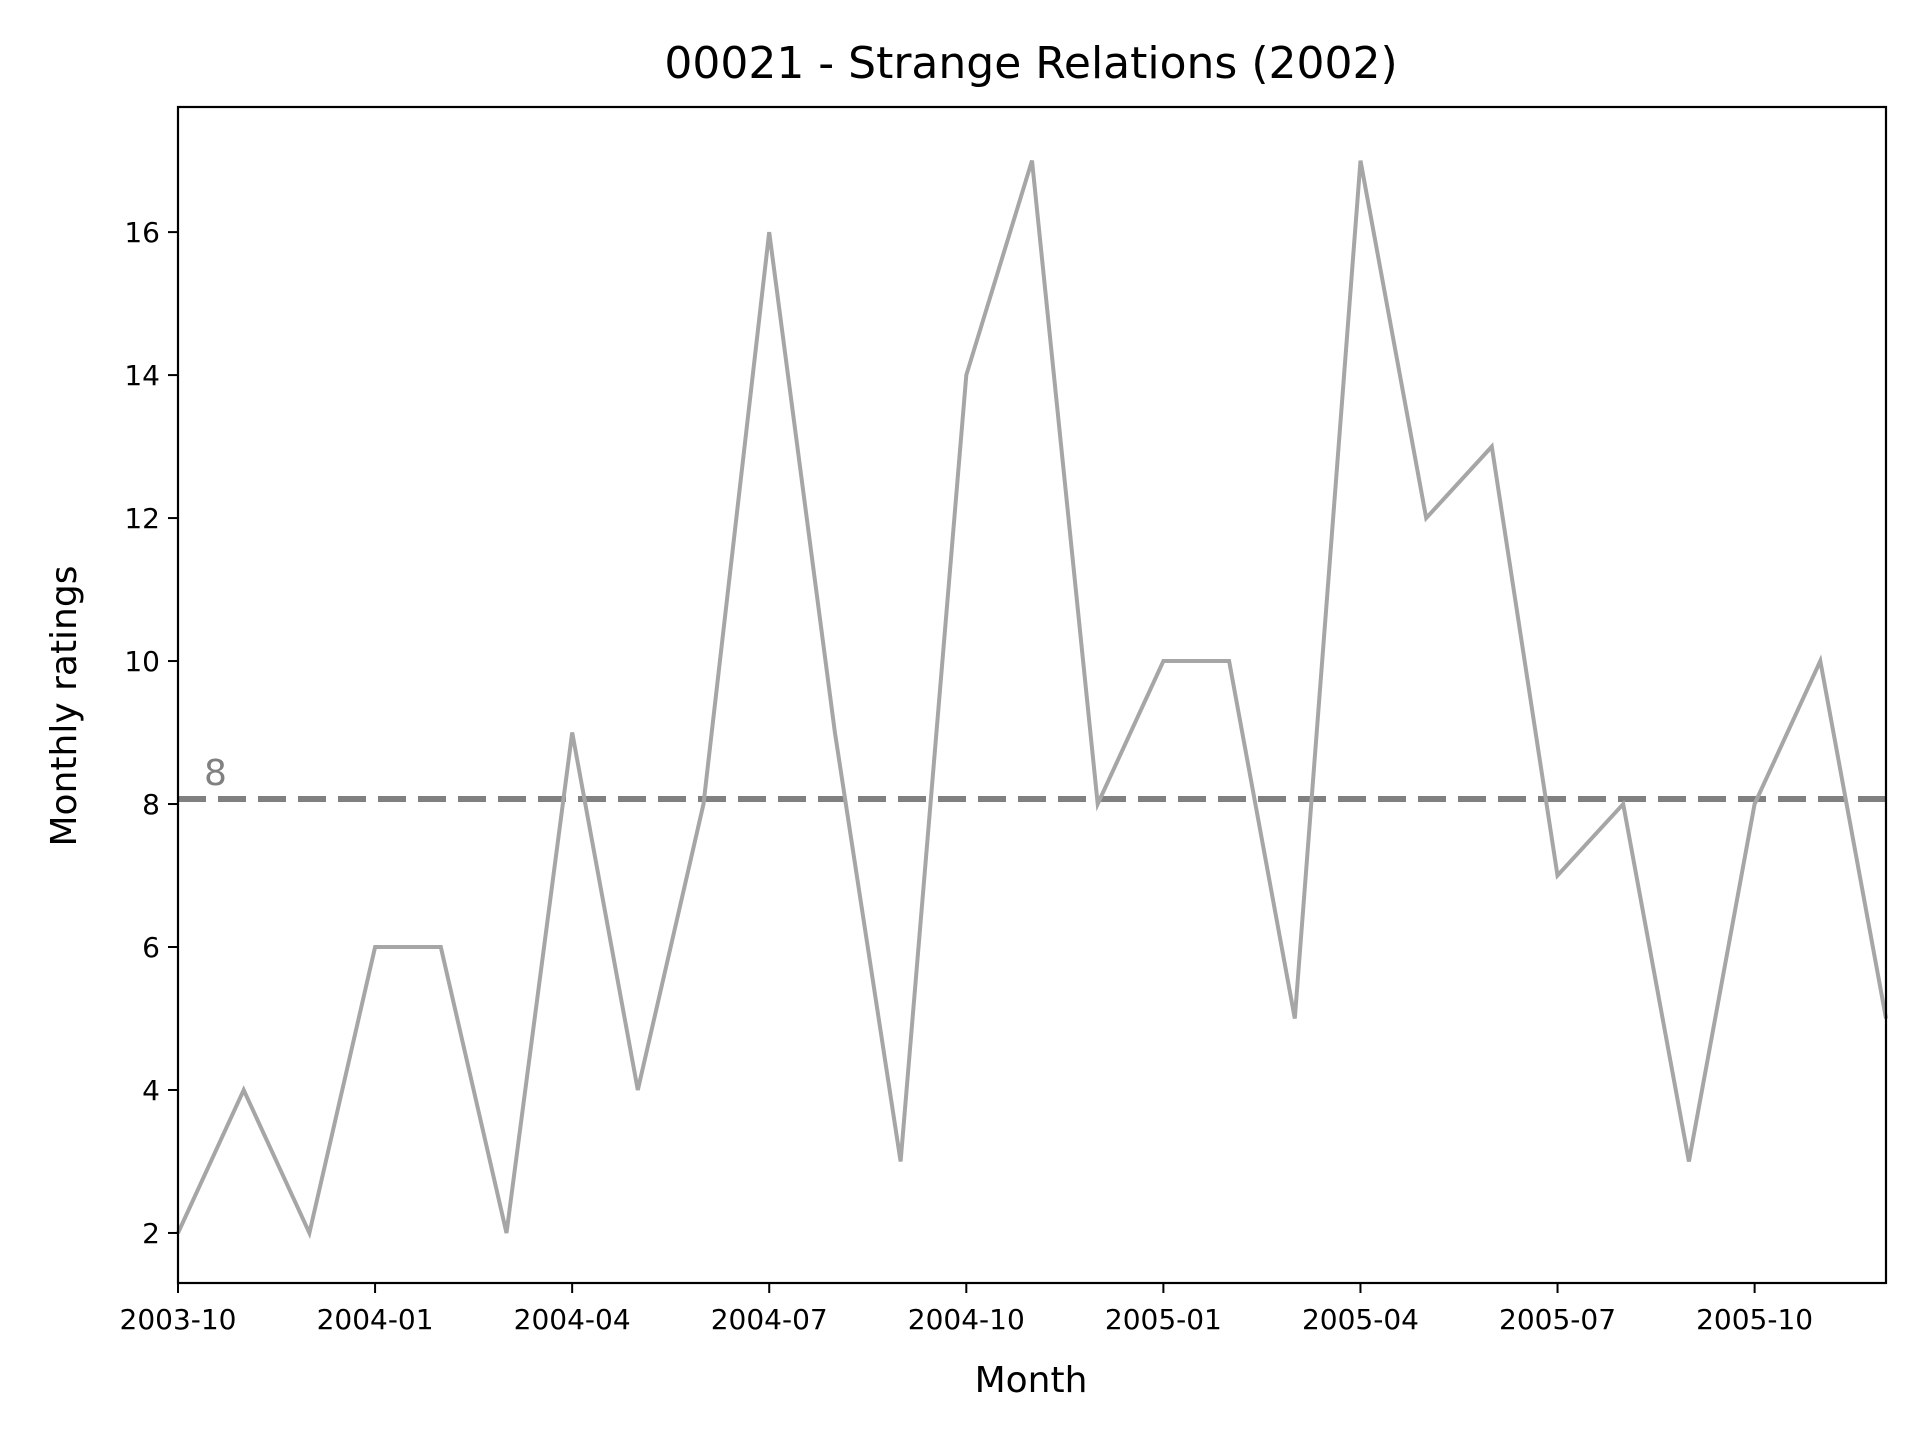 The height and width of the screenshot is (1440, 1920). I want to click on chart-title: 00021 - Strange Relations (2002), so click(1030, 63).